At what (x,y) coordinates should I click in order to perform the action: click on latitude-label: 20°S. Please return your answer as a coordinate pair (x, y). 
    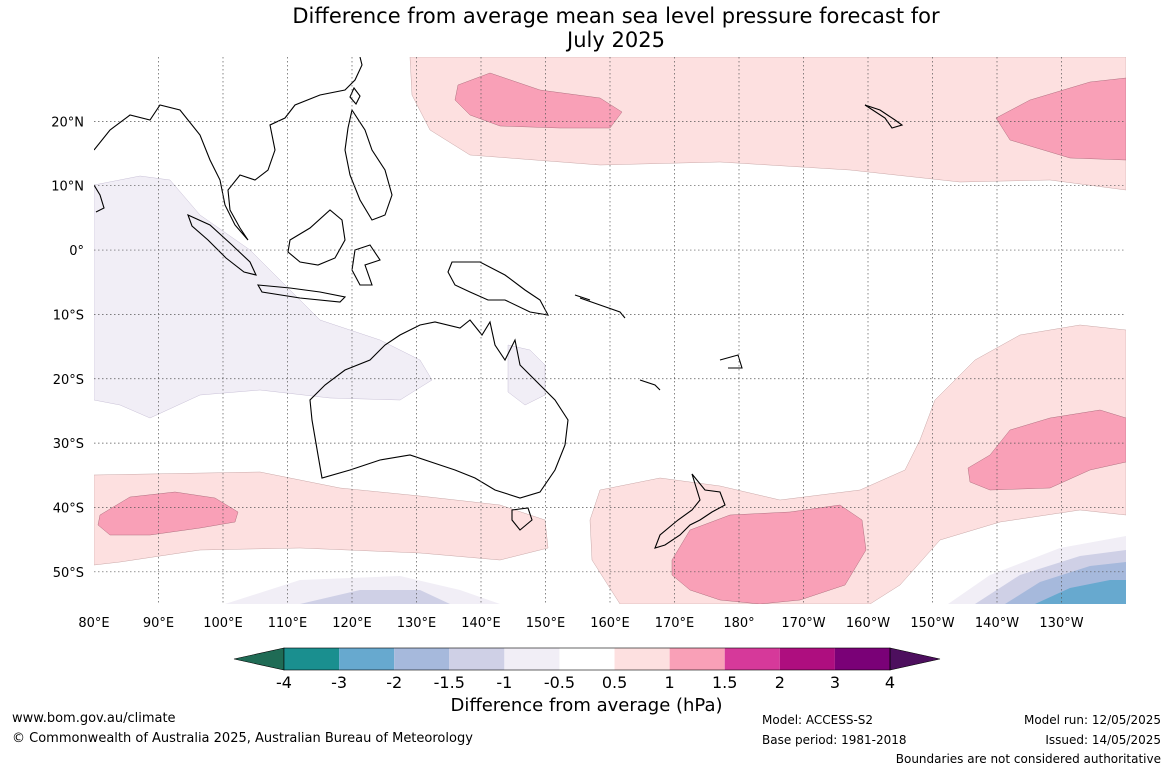
    Looking at the image, I should click on (68, 380).